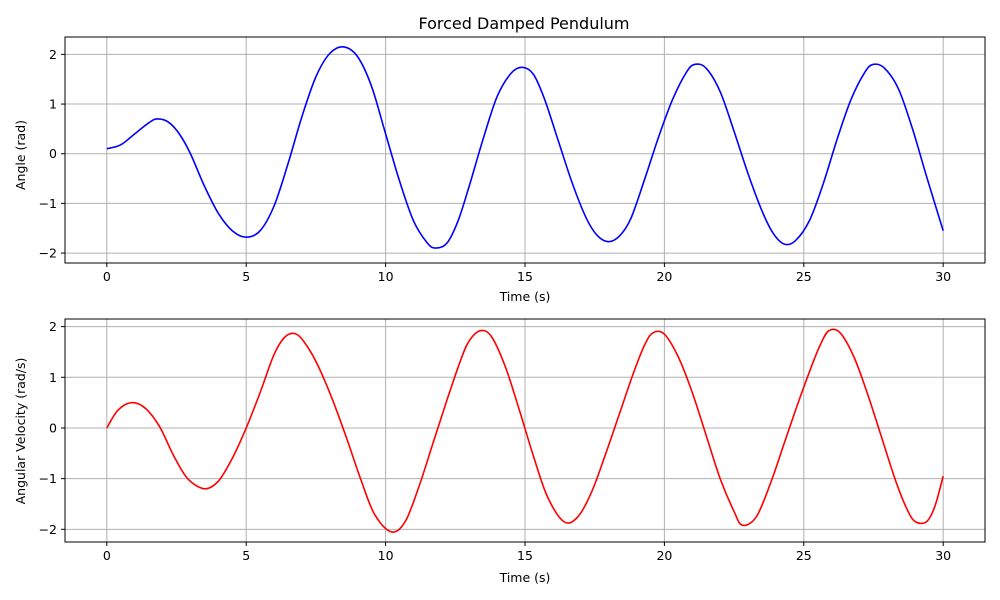 The width and height of the screenshot is (1000, 600). What do you see at coordinates (48, 203) in the screenshot?
I see `angle-y-tick-label: −1` at bounding box center [48, 203].